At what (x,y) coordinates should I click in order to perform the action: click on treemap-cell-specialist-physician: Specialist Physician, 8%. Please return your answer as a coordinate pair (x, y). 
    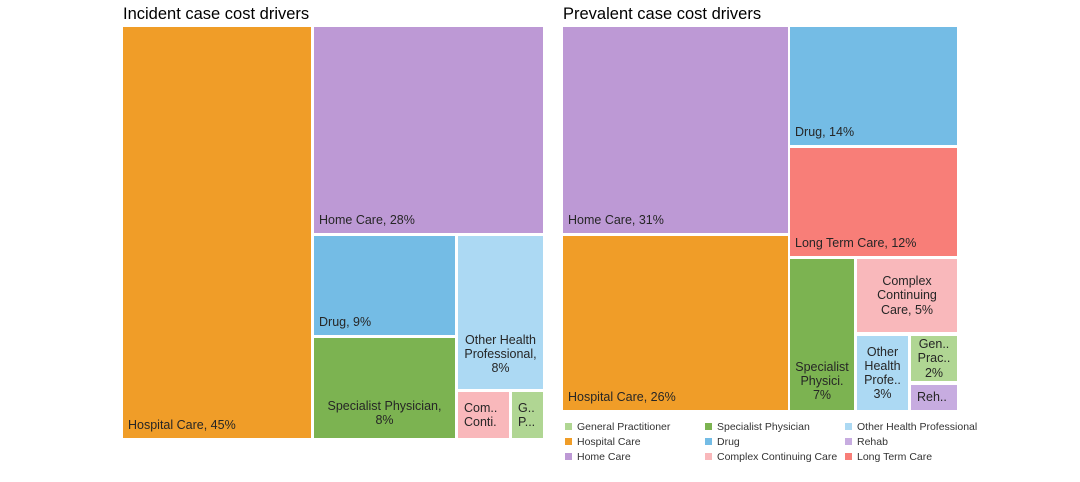
    Looking at the image, I should click on (384, 388).